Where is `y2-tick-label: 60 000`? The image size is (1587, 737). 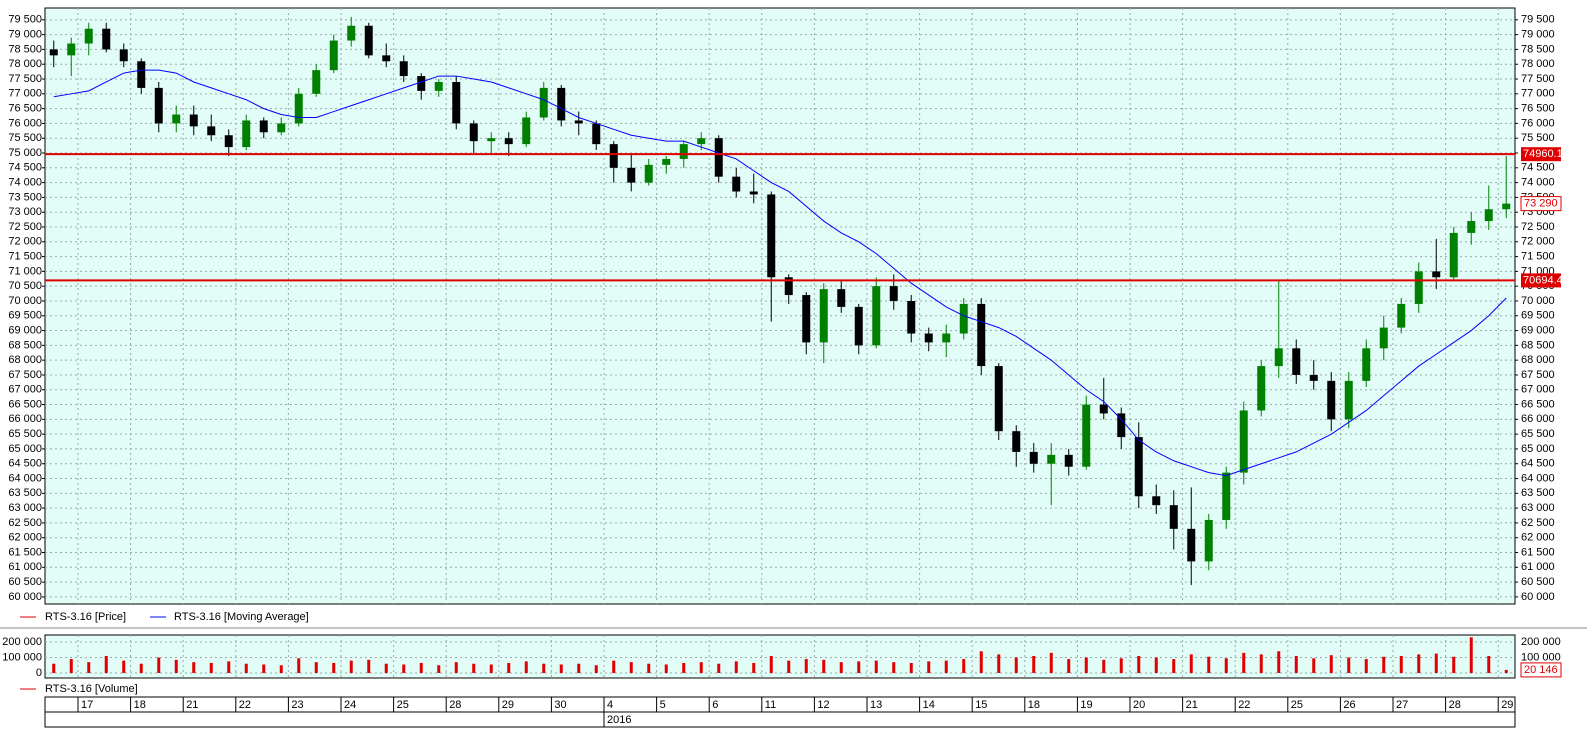 y2-tick-label: 60 000 is located at coordinates (1538, 597).